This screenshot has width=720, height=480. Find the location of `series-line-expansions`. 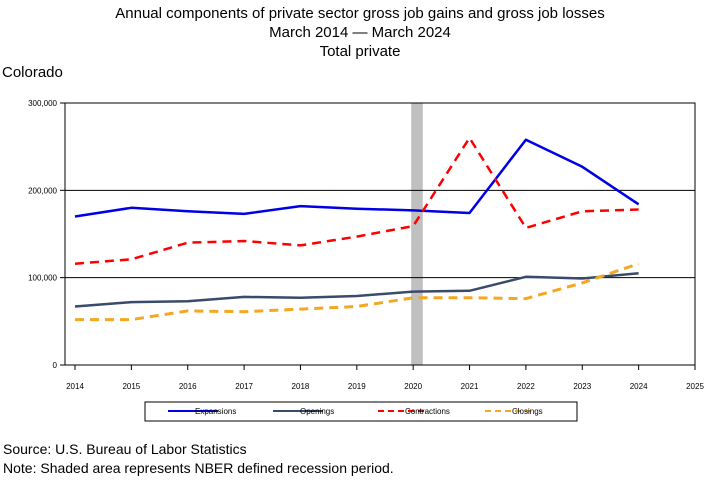

series-line-expansions is located at coordinates (357, 178).